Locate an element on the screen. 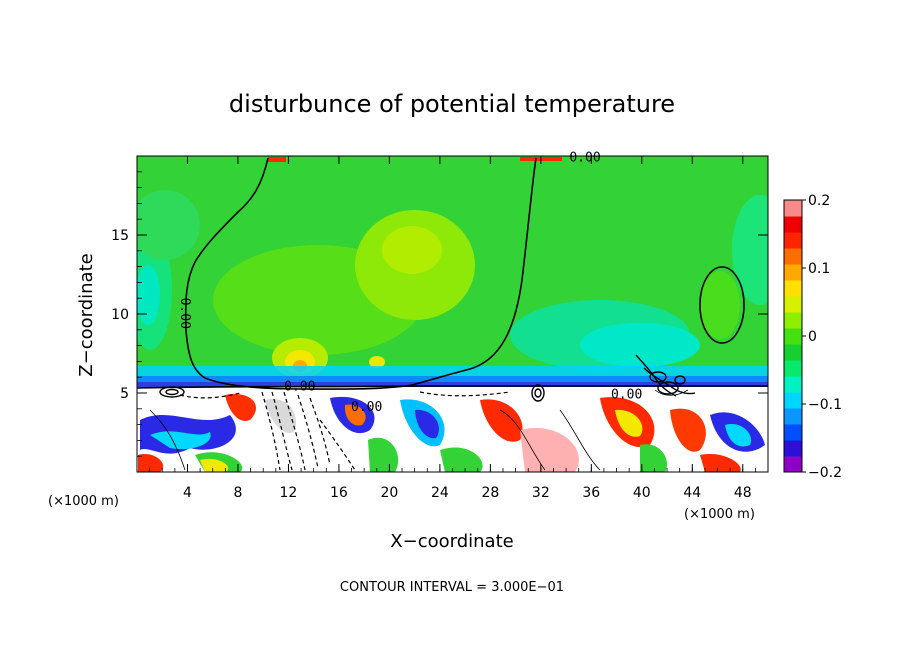 This screenshot has height=654, width=904. x-tick-label: 20 is located at coordinates (389, 493).